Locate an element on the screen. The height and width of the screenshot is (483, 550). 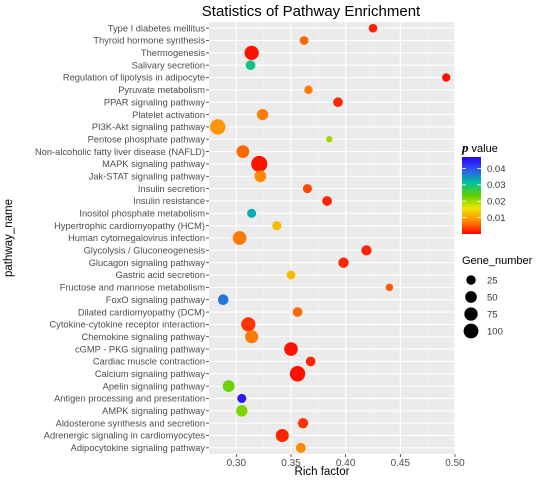
point-insulin-secretion is located at coordinates (307, 189).